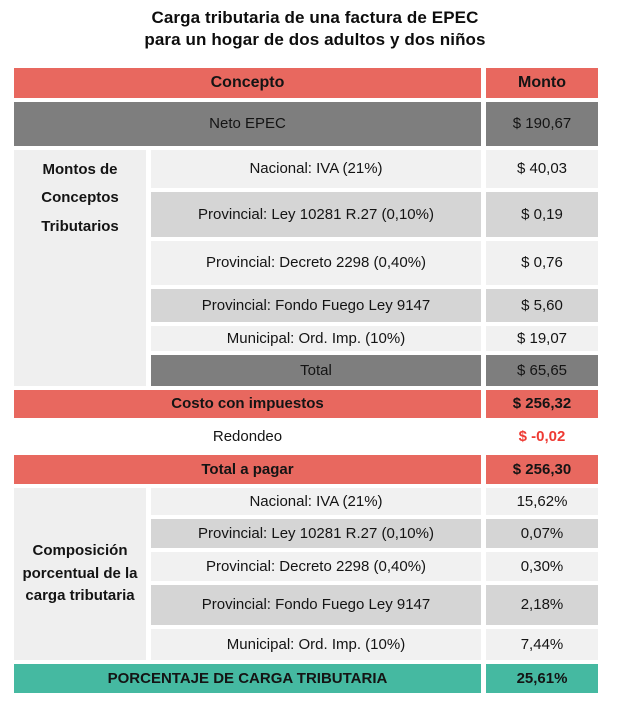 Image resolution: width=630 pixels, height=717 pixels. I want to click on total-a-pagar-row: Total a pagar $ 256,30, so click(306, 469).